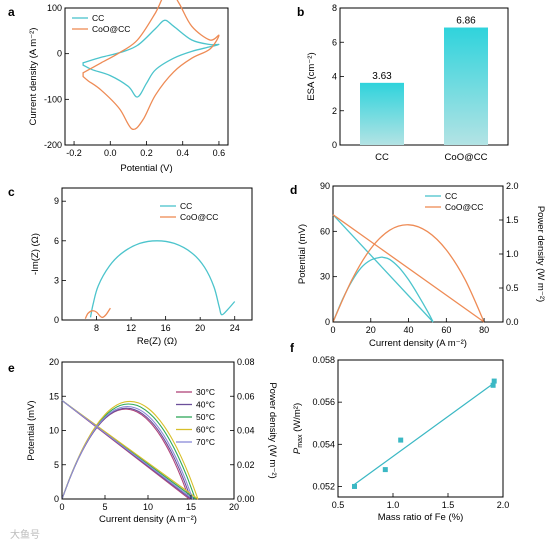  What do you see at coordinates (61, 507) in the screenshot?
I see `x-tick-label-e: 0` at bounding box center [61, 507].